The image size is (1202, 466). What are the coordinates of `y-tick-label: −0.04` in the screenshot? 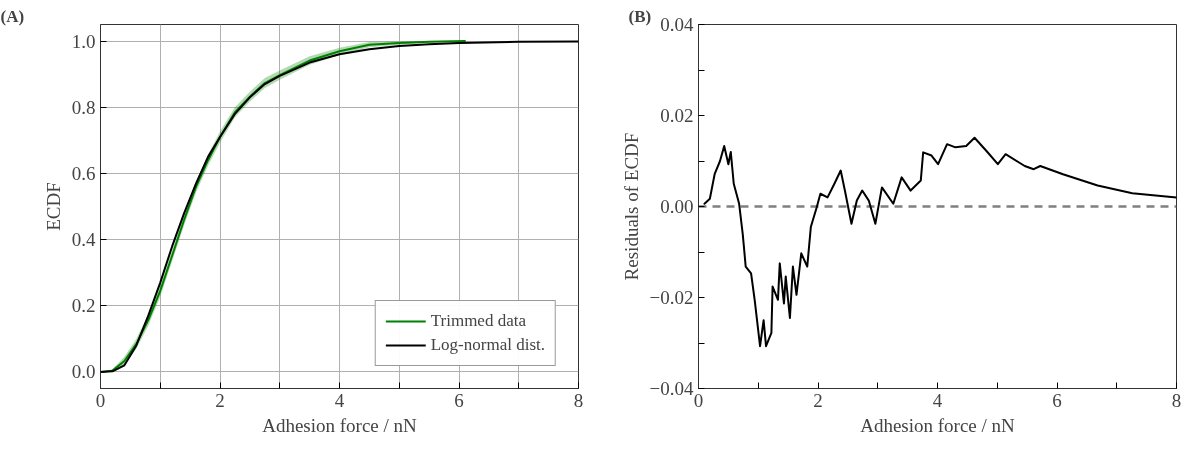 It's located at (671, 388).